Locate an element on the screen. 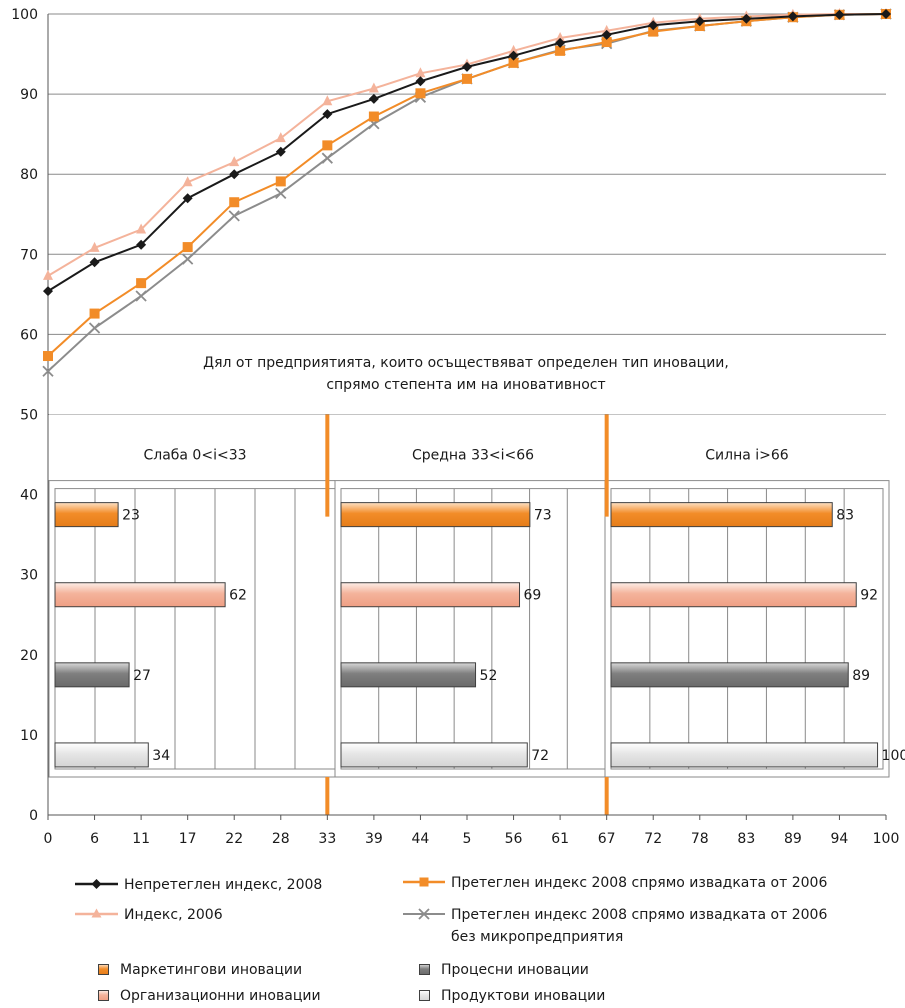 The image size is (905, 1008). bar-value-label: 83 is located at coordinates (845, 516).